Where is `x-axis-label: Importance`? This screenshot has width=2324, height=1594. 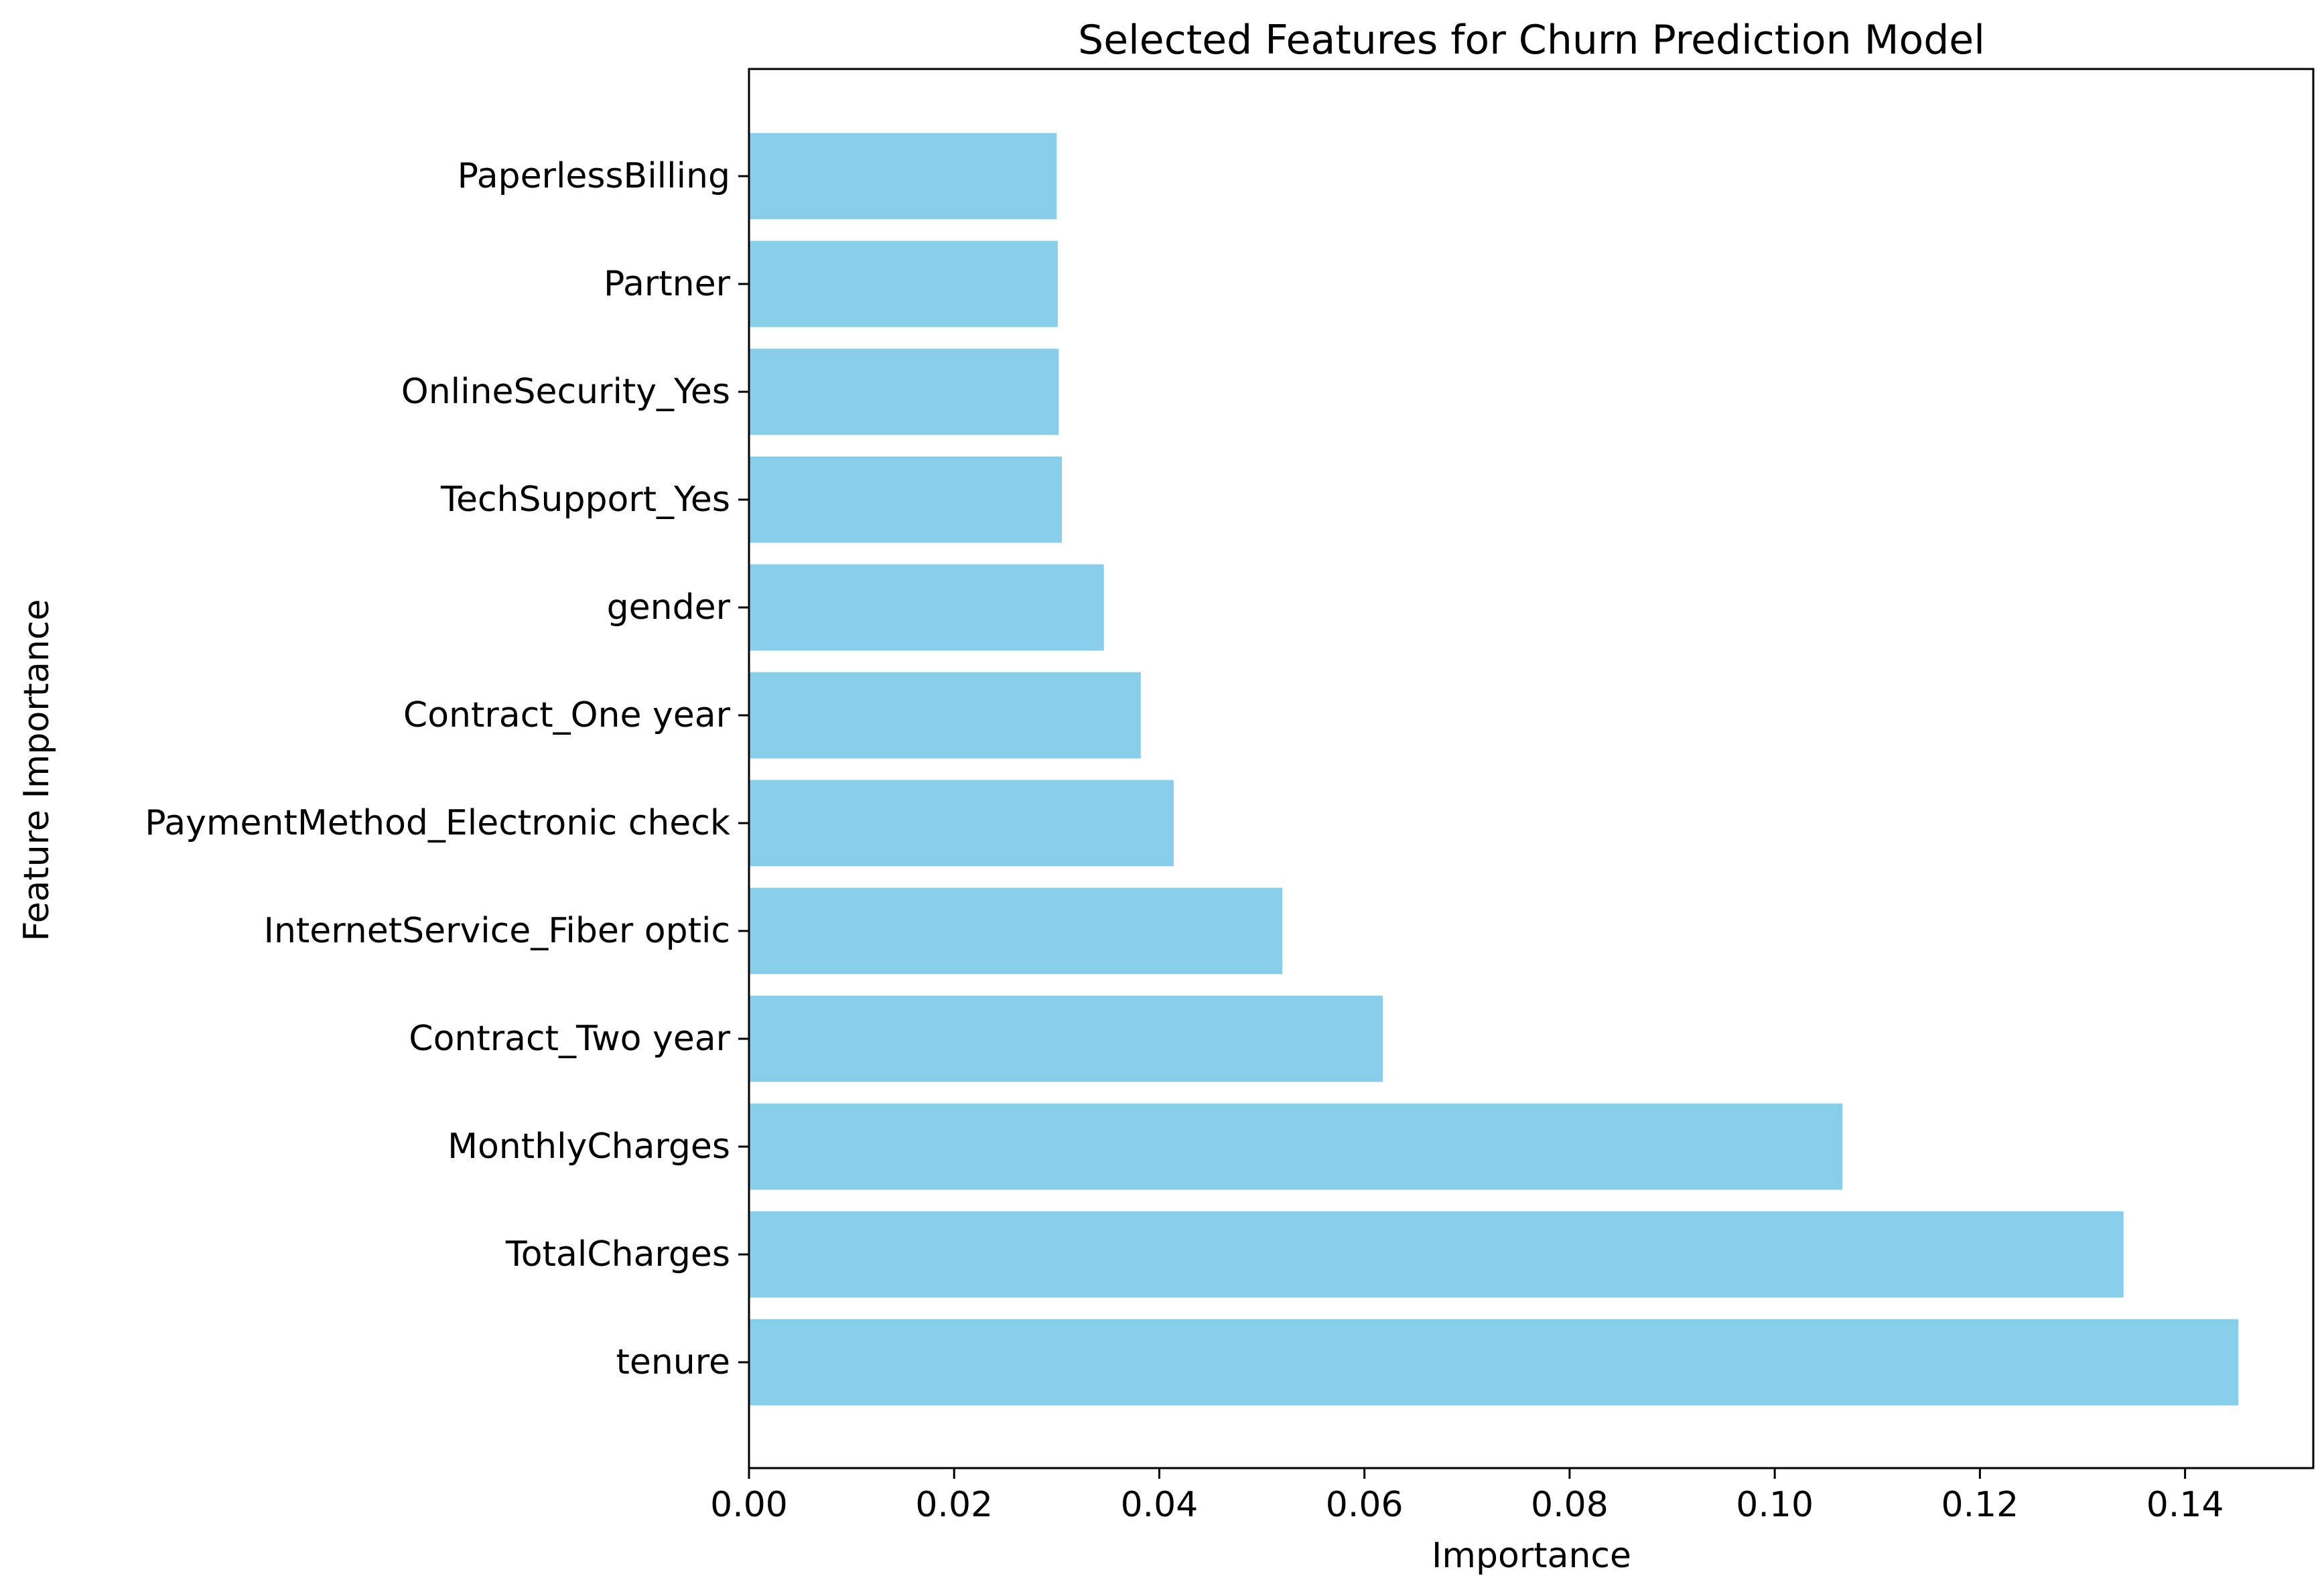
x-axis-label: Importance is located at coordinates (1531, 1556).